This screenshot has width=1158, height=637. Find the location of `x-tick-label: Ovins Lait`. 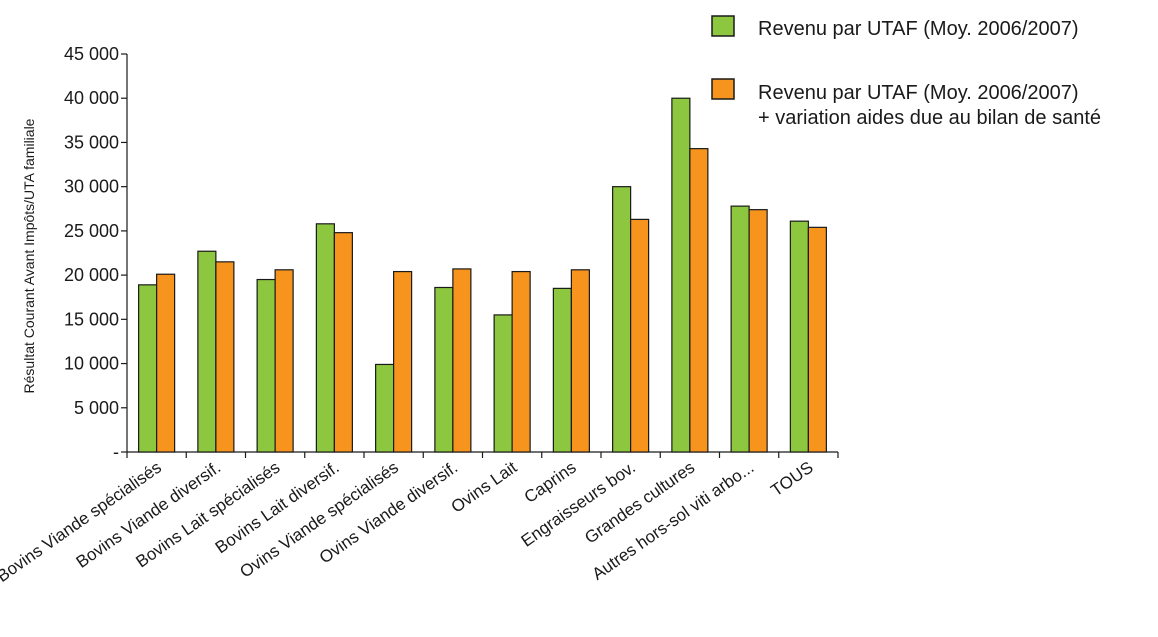

x-tick-label: Ovins Lait is located at coordinates (484, 487).